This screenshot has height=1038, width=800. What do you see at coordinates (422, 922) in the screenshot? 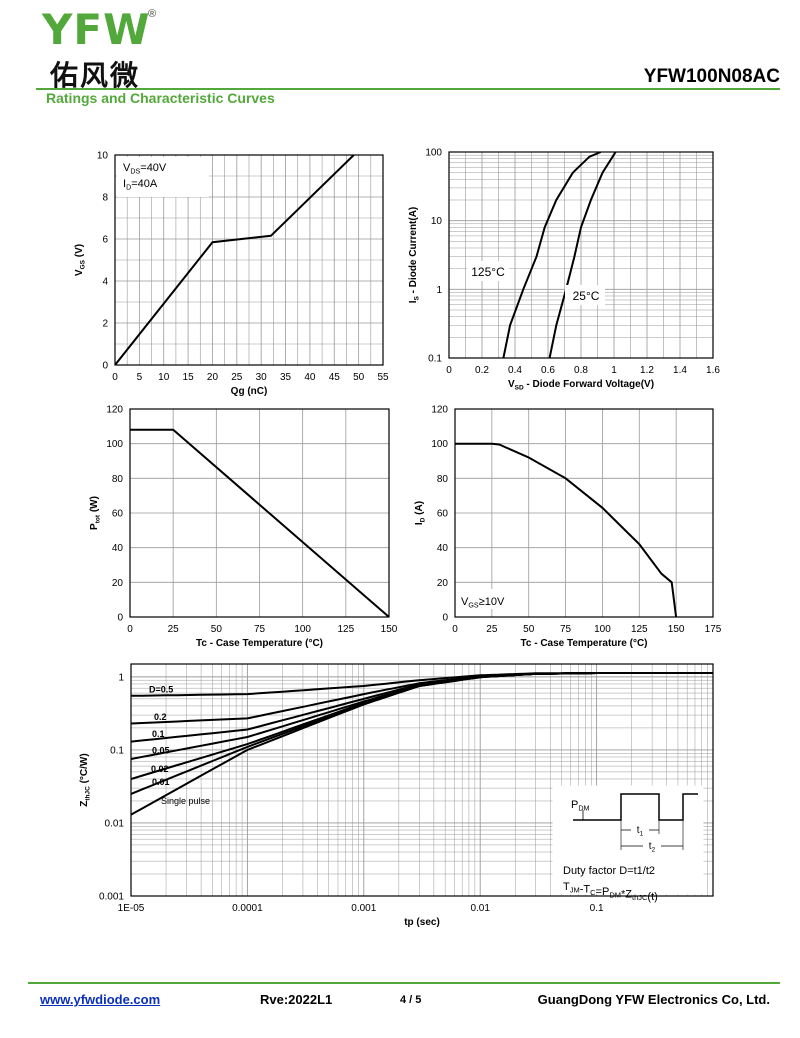
I see `x-axis-label: tp (sec)` at bounding box center [422, 922].